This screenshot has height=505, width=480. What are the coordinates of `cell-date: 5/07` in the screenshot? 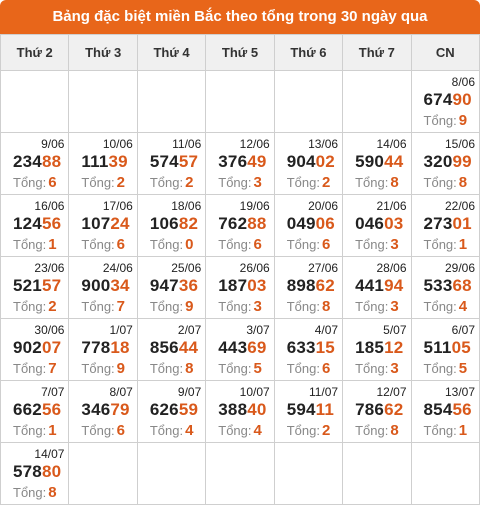 It's located at (395, 330).